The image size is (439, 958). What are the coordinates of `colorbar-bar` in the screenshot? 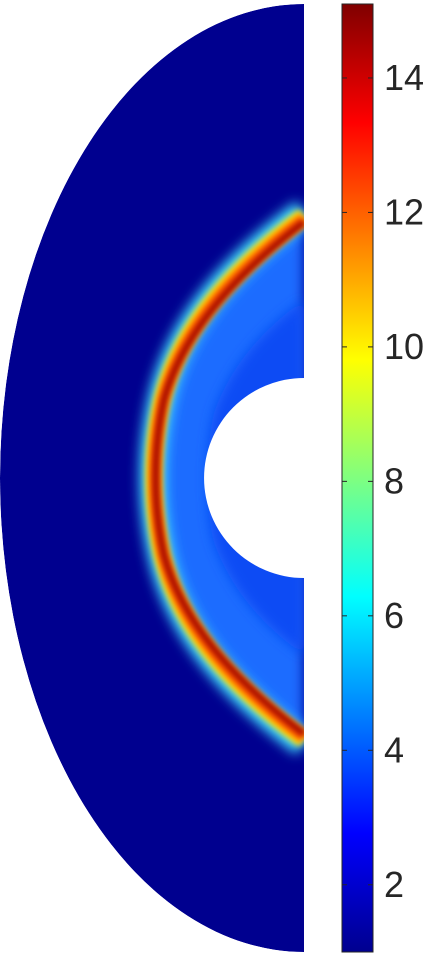 It's located at (357, 478).